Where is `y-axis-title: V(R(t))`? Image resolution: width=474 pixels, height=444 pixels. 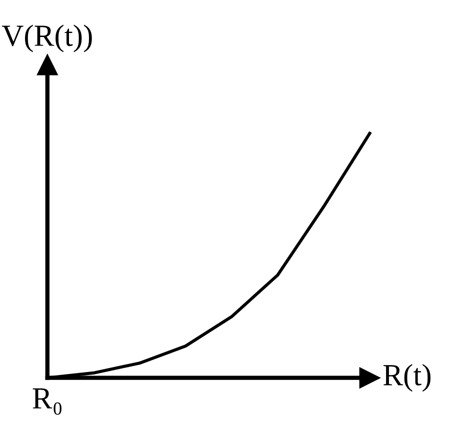
y-axis-title: V(R(t)) is located at coordinates (47, 38).